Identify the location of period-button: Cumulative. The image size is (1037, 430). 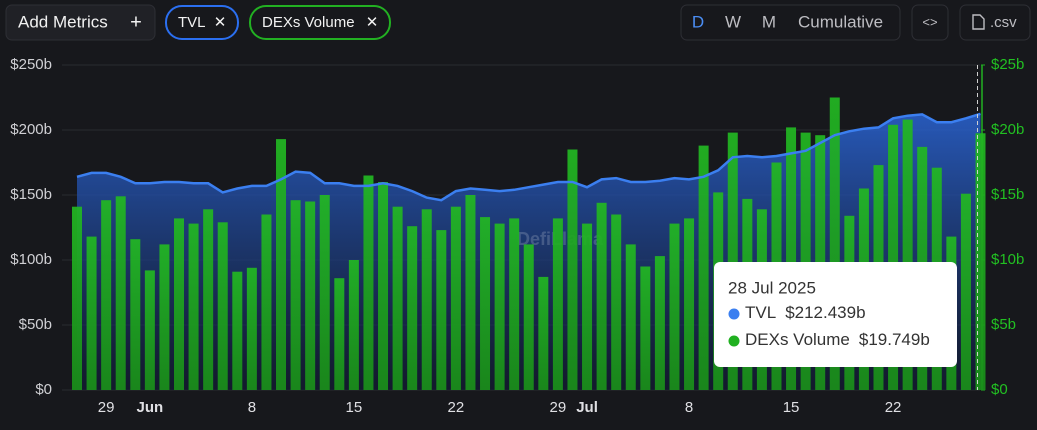
(840, 21).